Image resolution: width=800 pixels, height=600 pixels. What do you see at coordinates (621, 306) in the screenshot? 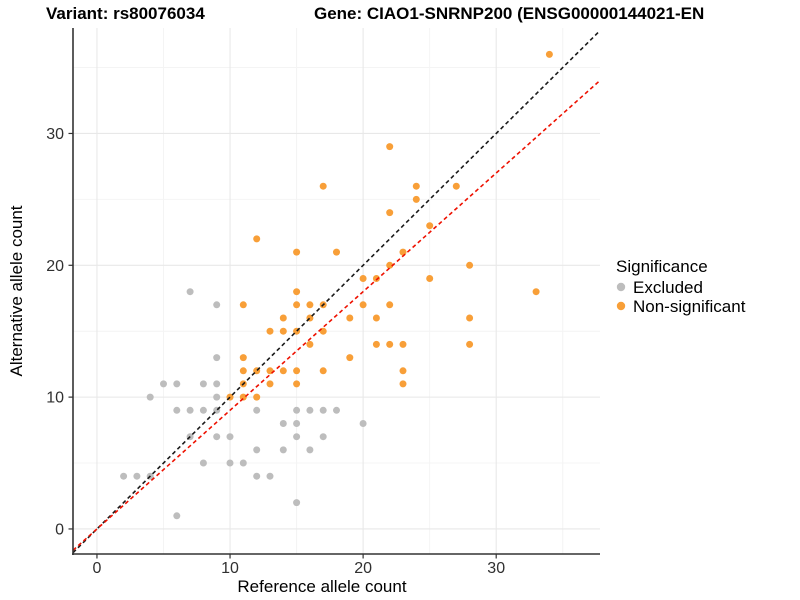
I see `legend-key-non-significant-icon` at bounding box center [621, 306].